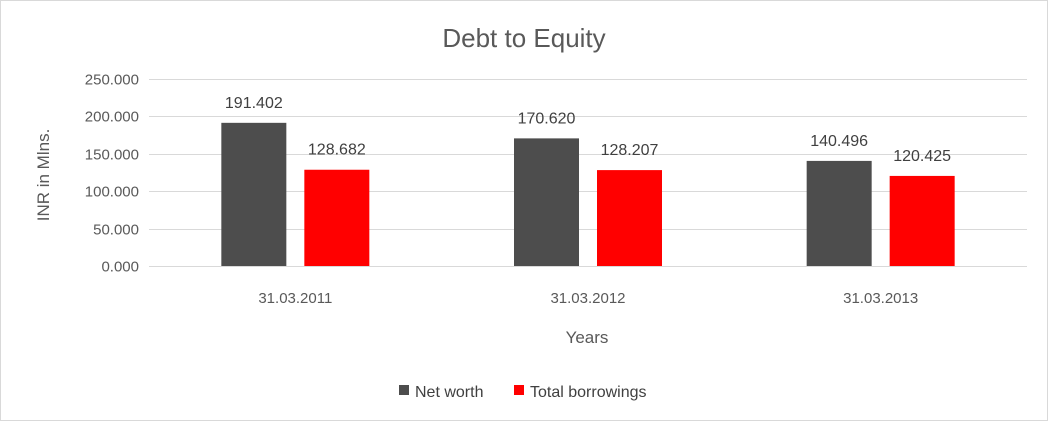  I want to click on legend: Net worth Total borrowings, so click(523, 392).